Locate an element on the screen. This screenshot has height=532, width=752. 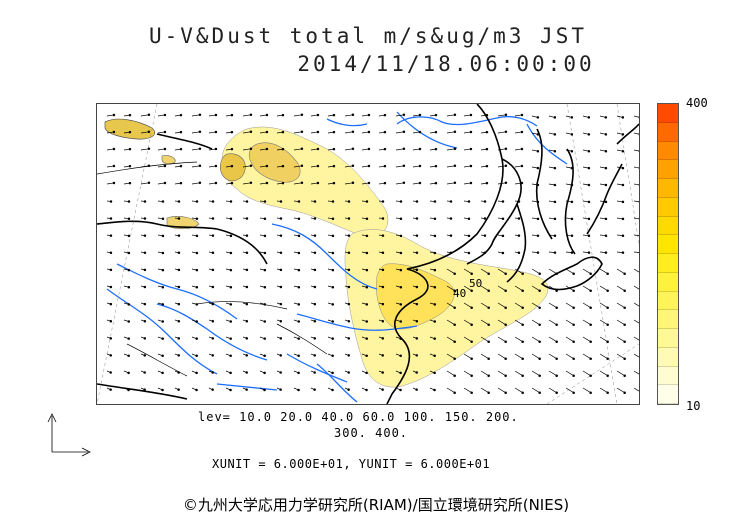
colorbar-max-label: 400 is located at coordinates (697, 103).